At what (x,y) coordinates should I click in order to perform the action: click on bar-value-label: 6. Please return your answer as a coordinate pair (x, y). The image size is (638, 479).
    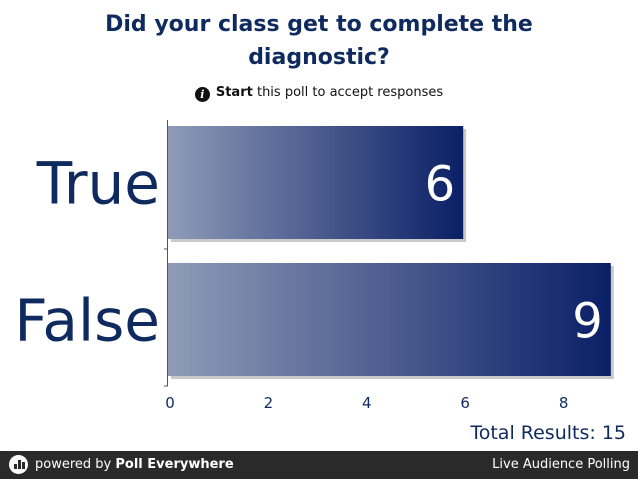
    Looking at the image, I should click on (440, 185).